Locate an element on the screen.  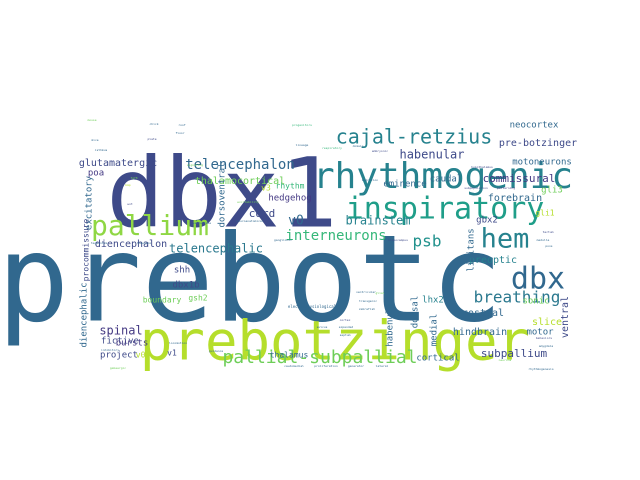
cloud-word-chick: chick is located at coordinates (153, 124).